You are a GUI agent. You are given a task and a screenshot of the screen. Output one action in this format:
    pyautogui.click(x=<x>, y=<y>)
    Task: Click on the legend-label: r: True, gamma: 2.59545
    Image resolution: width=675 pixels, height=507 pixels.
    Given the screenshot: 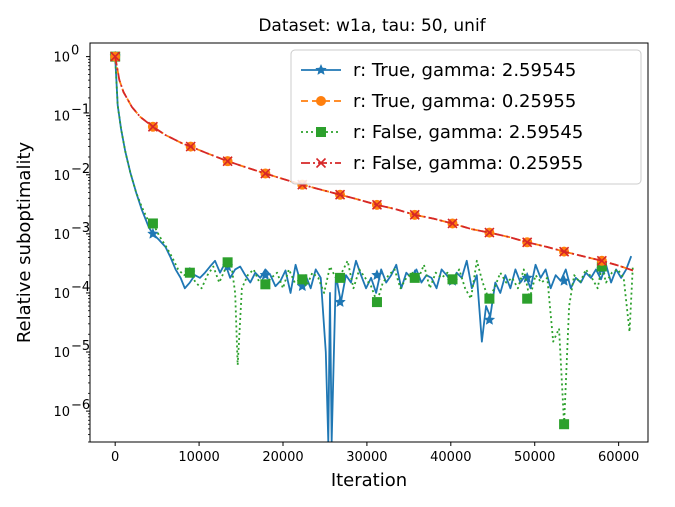 What is the action you would take?
    pyautogui.click(x=464, y=70)
    